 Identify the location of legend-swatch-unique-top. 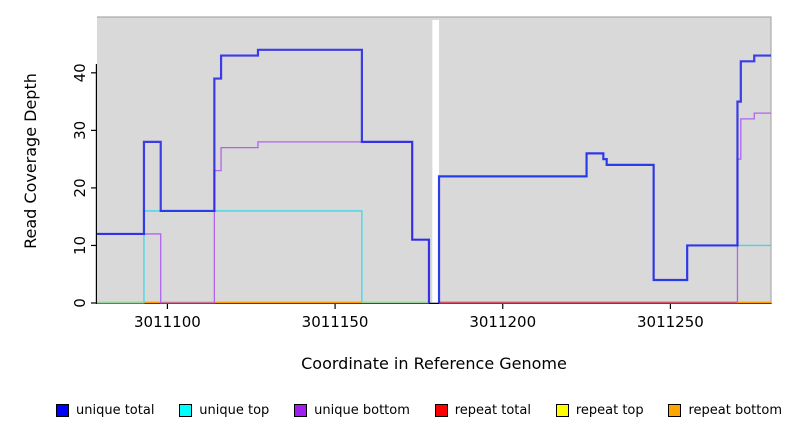
(186, 410).